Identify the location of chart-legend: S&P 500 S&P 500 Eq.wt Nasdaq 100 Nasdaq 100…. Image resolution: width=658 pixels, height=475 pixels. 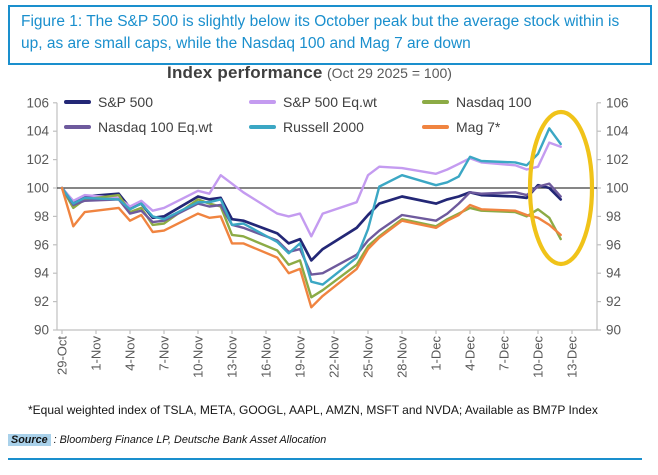
(298, 114).